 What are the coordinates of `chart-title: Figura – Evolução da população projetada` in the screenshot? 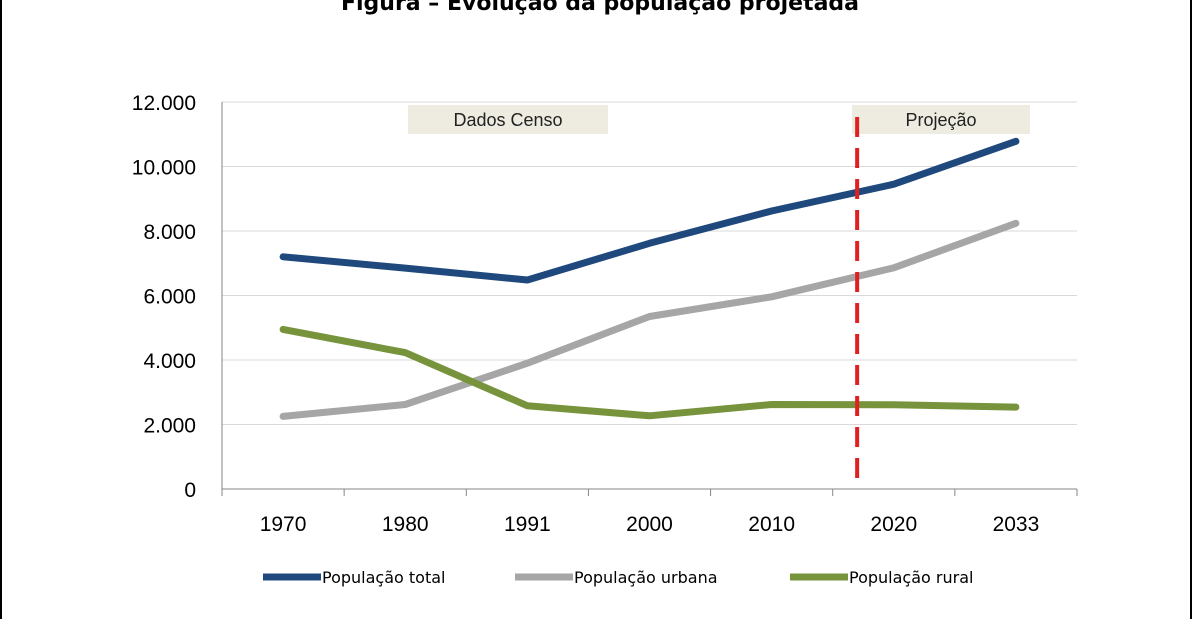 It's located at (600, 8).